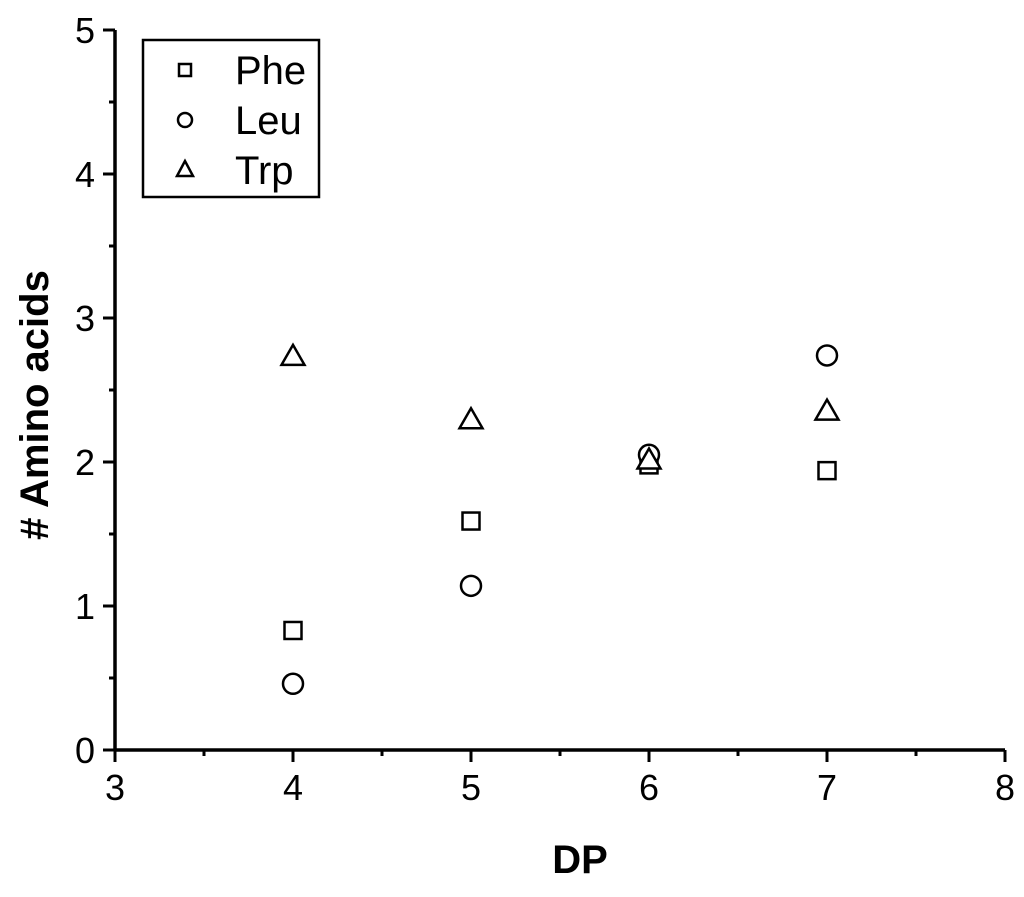  What do you see at coordinates (649, 787) in the screenshot?
I see `x-tick-label: 6` at bounding box center [649, 787].